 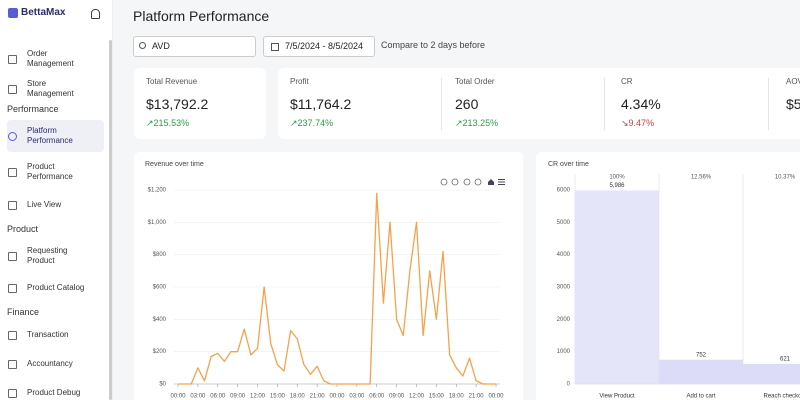 What do you see at coordinates (56, 287) in the screenshot?
I see `nav-label: Product Catalog` at bounding box center [56, 287].